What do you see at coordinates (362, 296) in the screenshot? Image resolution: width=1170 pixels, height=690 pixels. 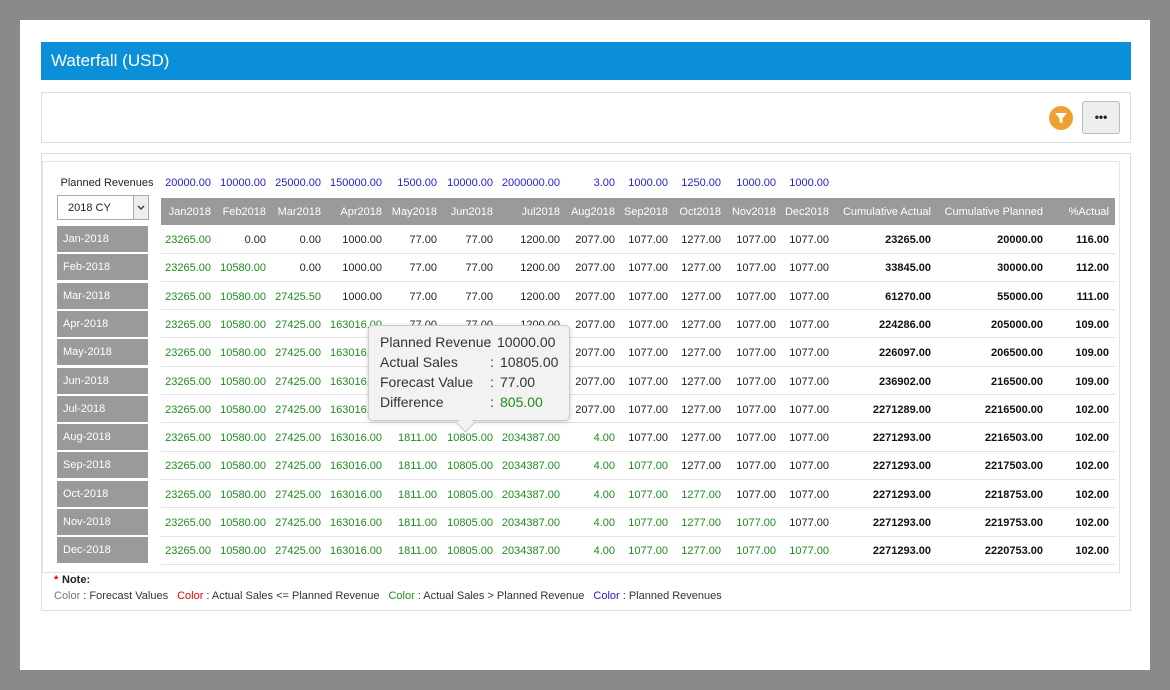 I see `cell: 1000.00` at bounding box center [362, 296].